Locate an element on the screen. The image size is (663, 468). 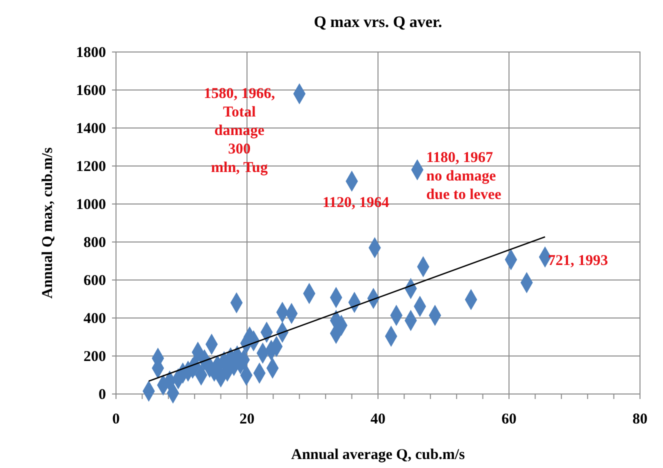
annotation: 1580, 1966, Total damage 300 mln, Tug is located at coordinates (240, 131).